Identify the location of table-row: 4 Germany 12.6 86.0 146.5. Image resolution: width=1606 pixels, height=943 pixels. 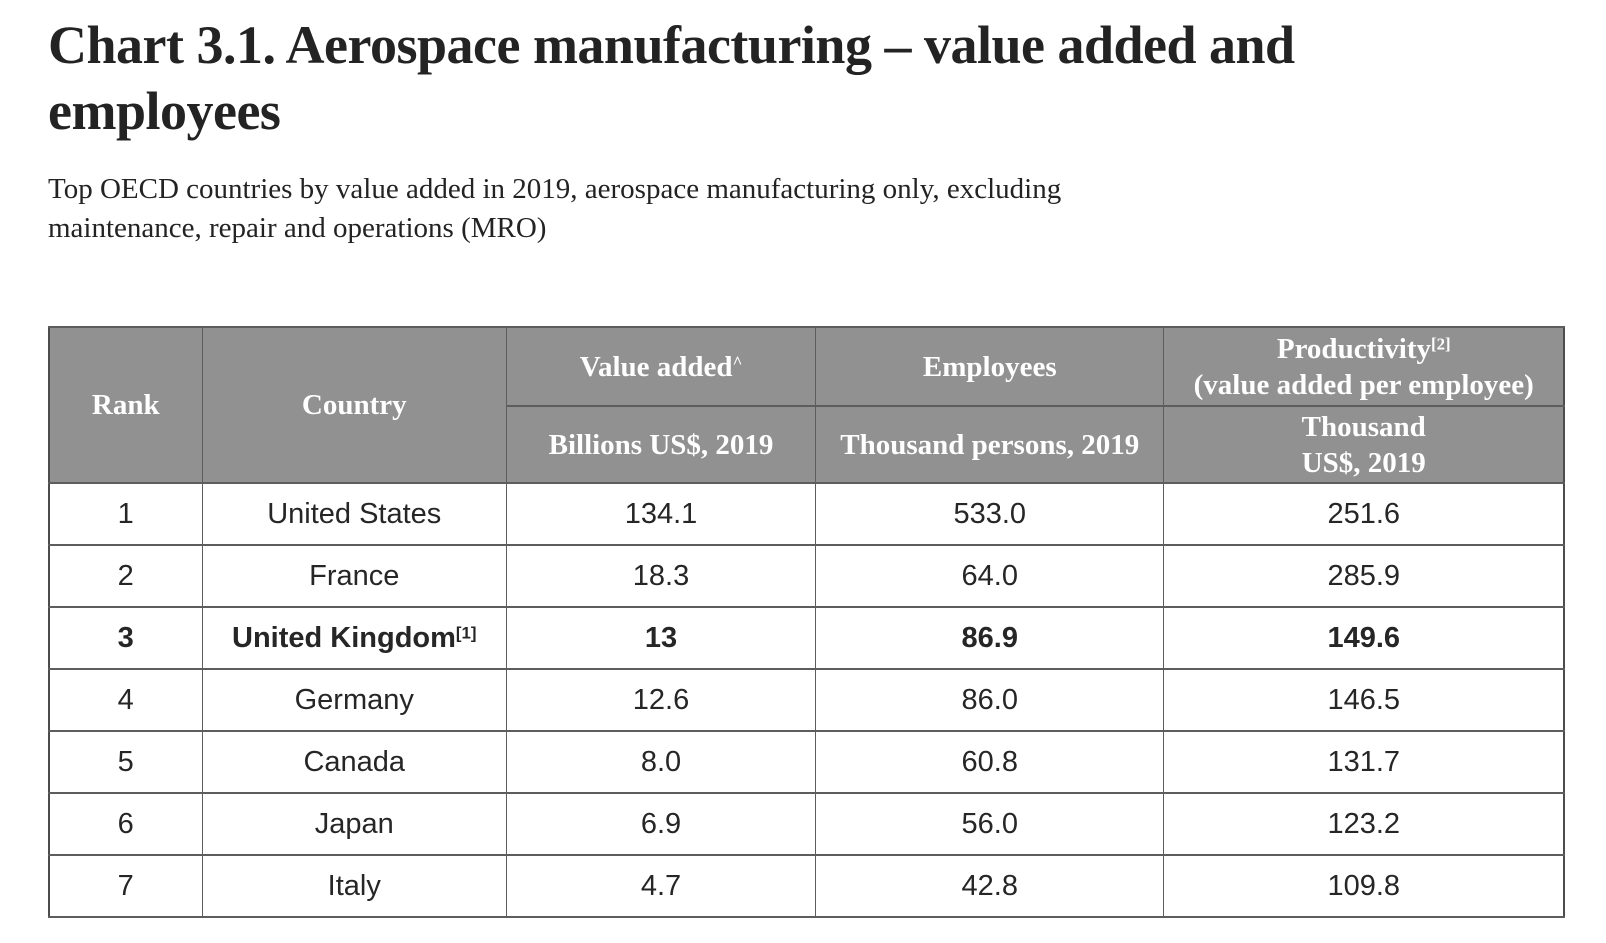
(806, 700).